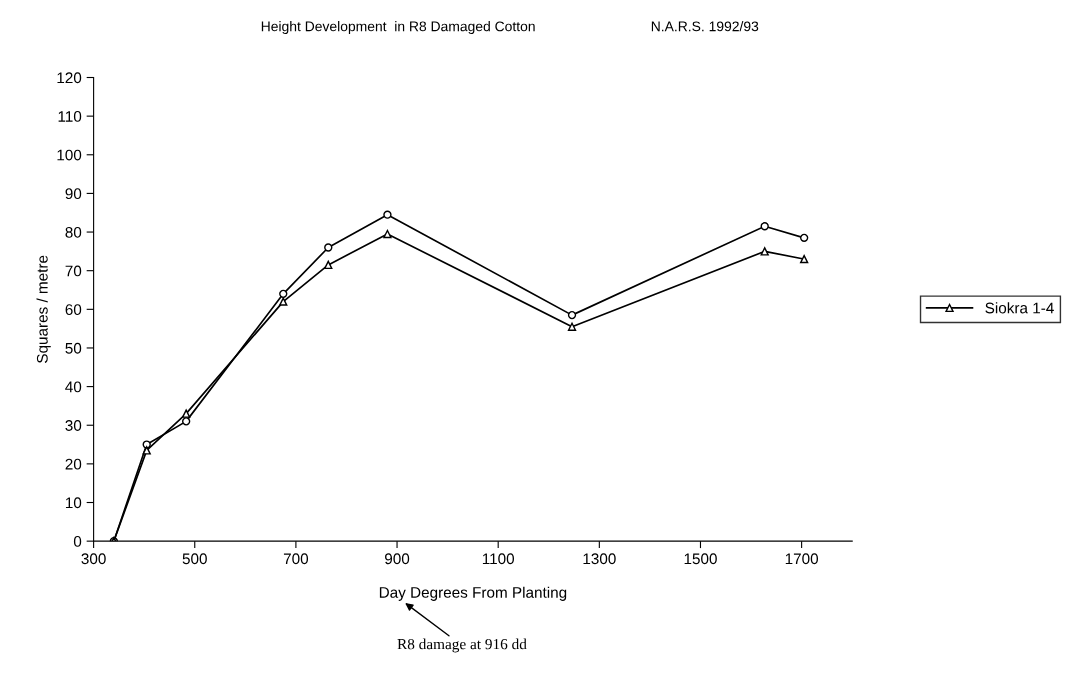 The width and height of the screenshot is (1076, 692). Describe the element at coordinates (498, 559) in the screenshot. I see `x-tick-label: 1100` at that location.